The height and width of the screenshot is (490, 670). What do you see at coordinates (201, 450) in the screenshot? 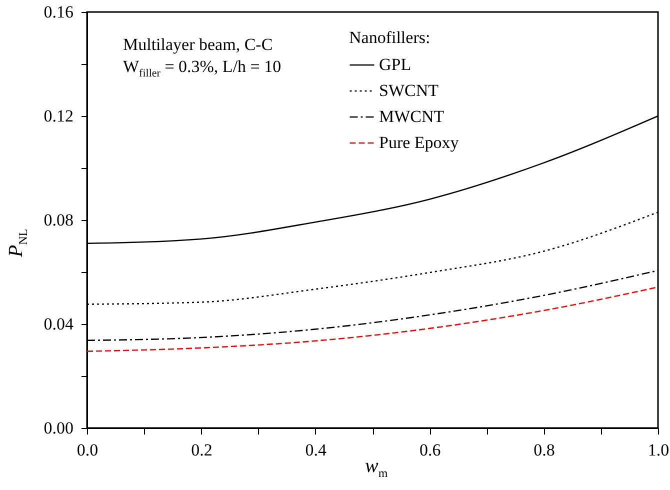
I see `x-tick-label: 0.2` at bounding box center [201, 450].